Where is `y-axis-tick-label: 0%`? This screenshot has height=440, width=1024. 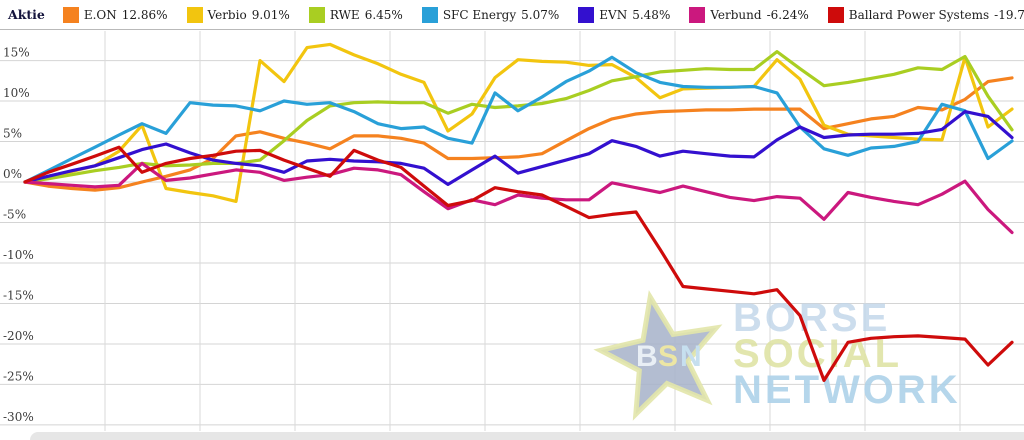 y-axis-tick-label: 0% is located at coordinates (12, 174).